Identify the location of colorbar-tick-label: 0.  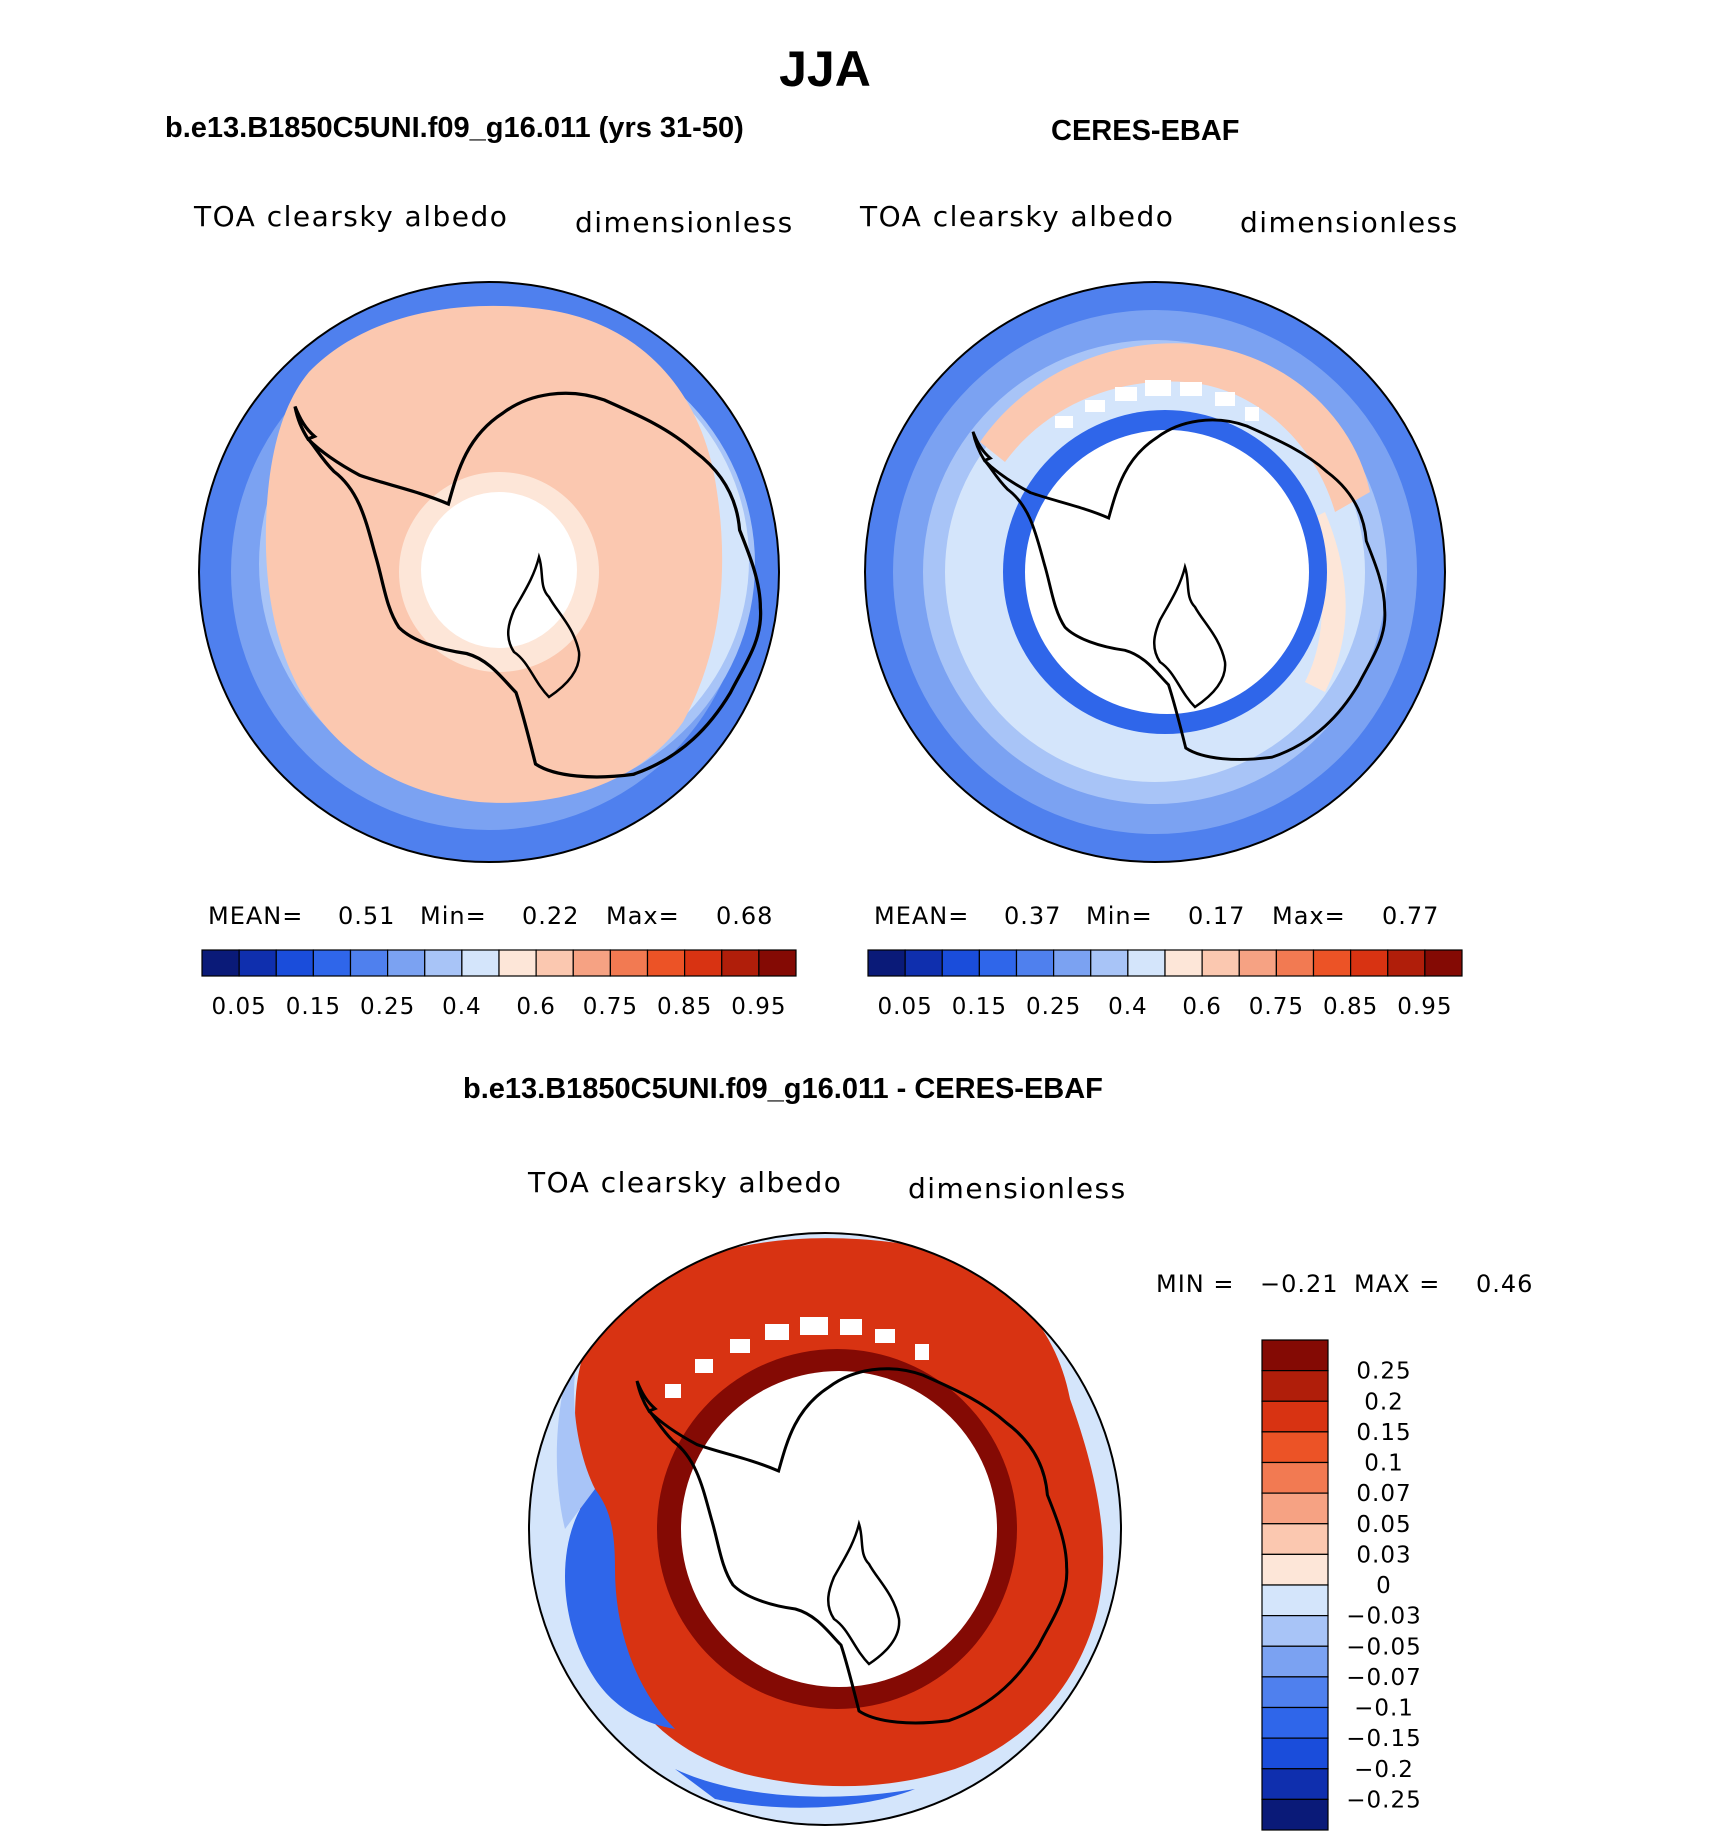
(1384, 1586).